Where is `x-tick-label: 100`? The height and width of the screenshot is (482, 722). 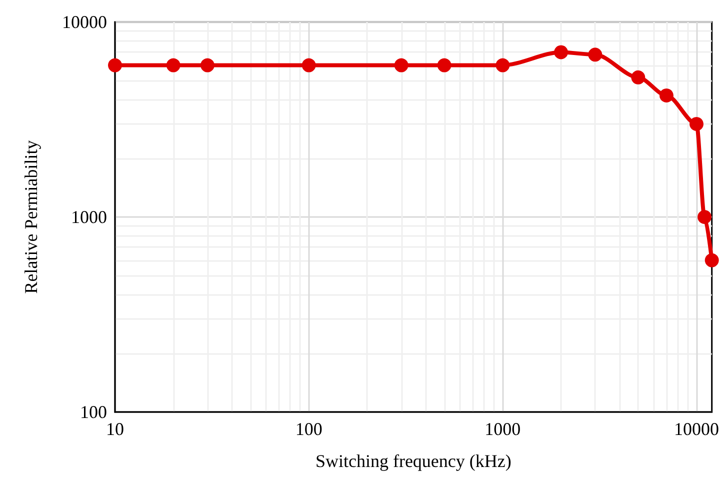
x-tick-label: 100 is located at coordinates (308, 429).